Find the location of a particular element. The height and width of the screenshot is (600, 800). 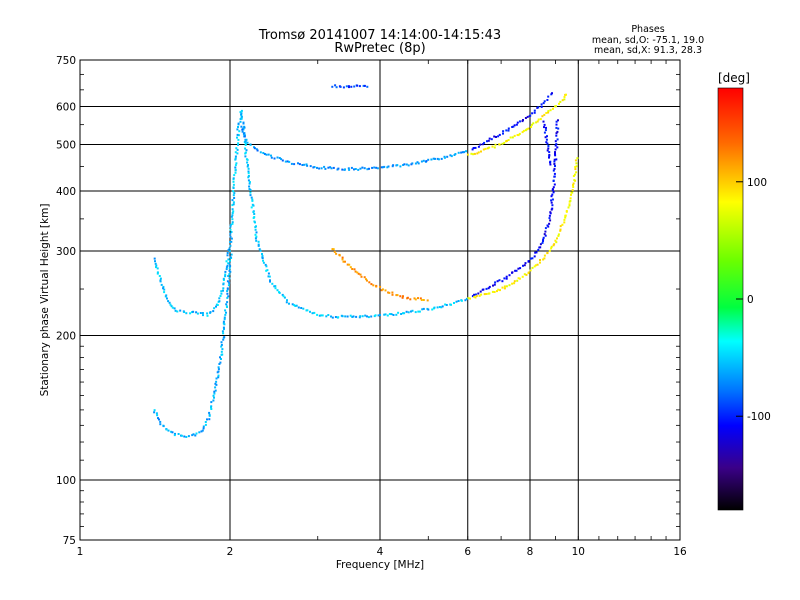

x-tick-label: 2 is located at coordinates (230, 552).